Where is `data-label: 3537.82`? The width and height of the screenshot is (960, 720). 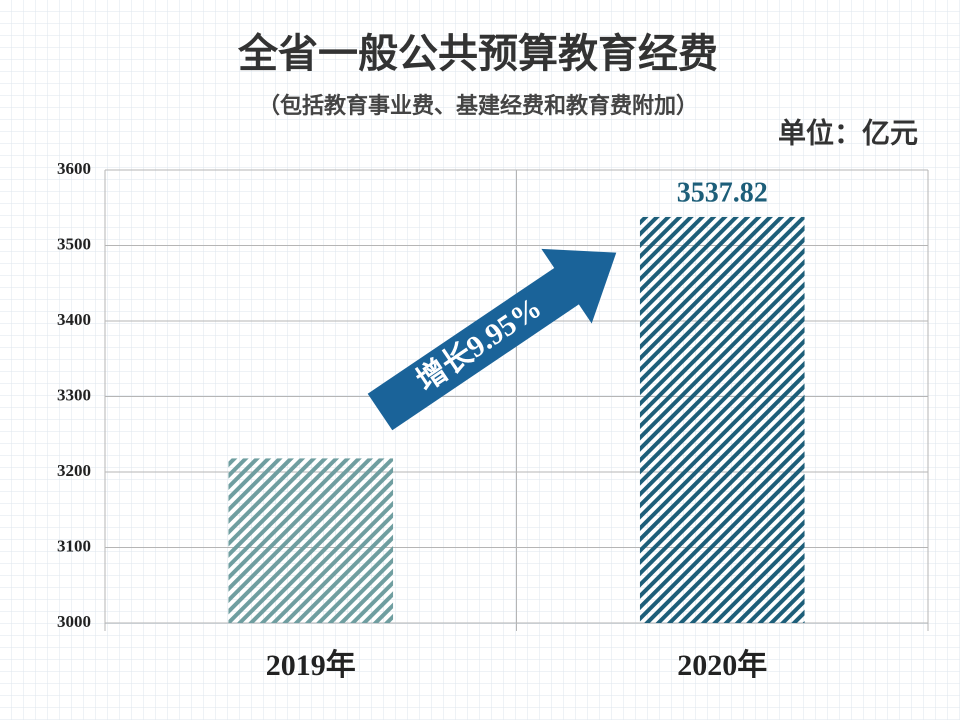 data-label: 3537.82 is located at coordinates (722, 192).